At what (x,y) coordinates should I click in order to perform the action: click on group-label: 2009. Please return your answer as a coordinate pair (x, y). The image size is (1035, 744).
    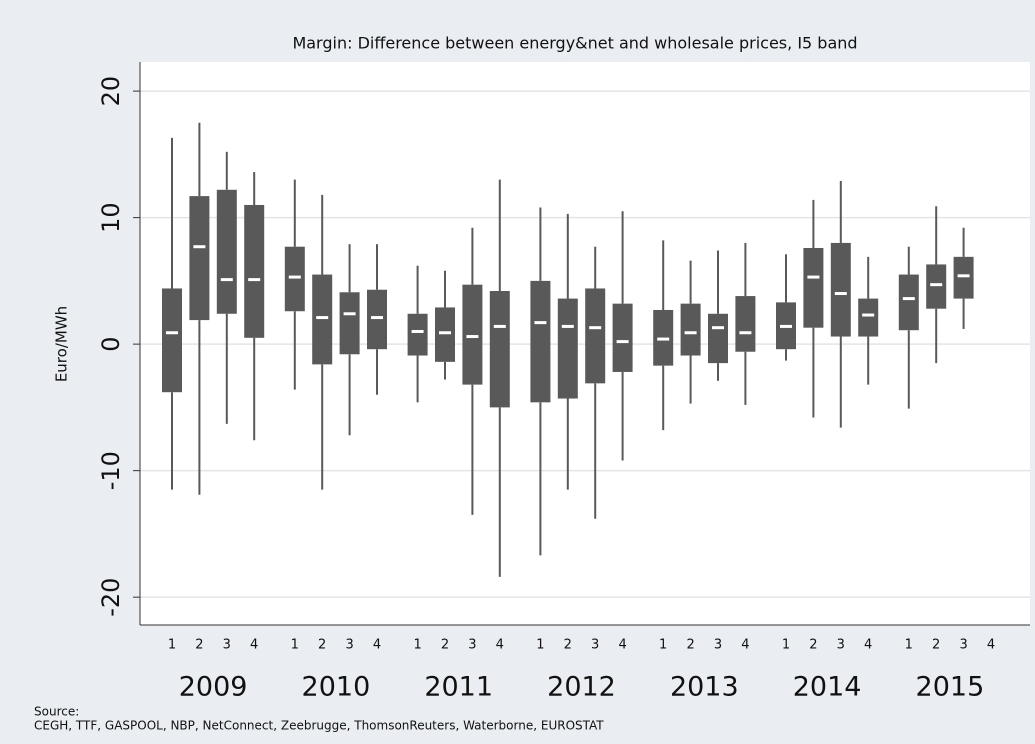
    Looking at the image, I should click on (213, 687).